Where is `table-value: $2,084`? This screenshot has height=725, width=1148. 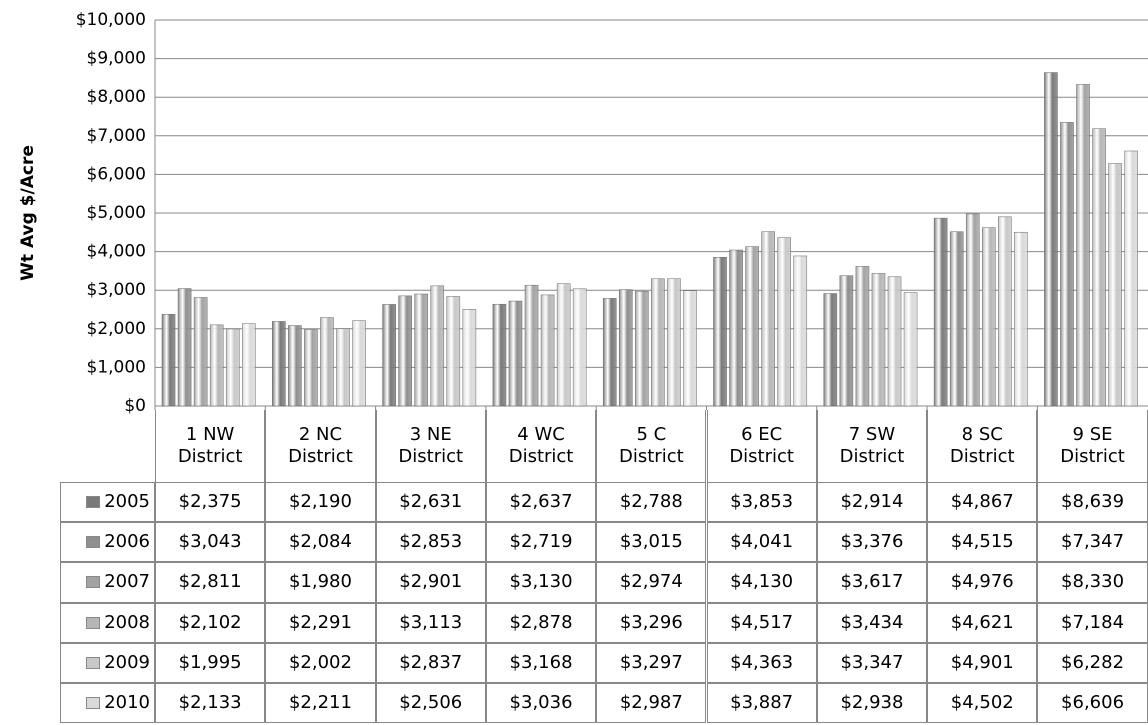 table-value: $2,084 is located at coordinates (320, 542).